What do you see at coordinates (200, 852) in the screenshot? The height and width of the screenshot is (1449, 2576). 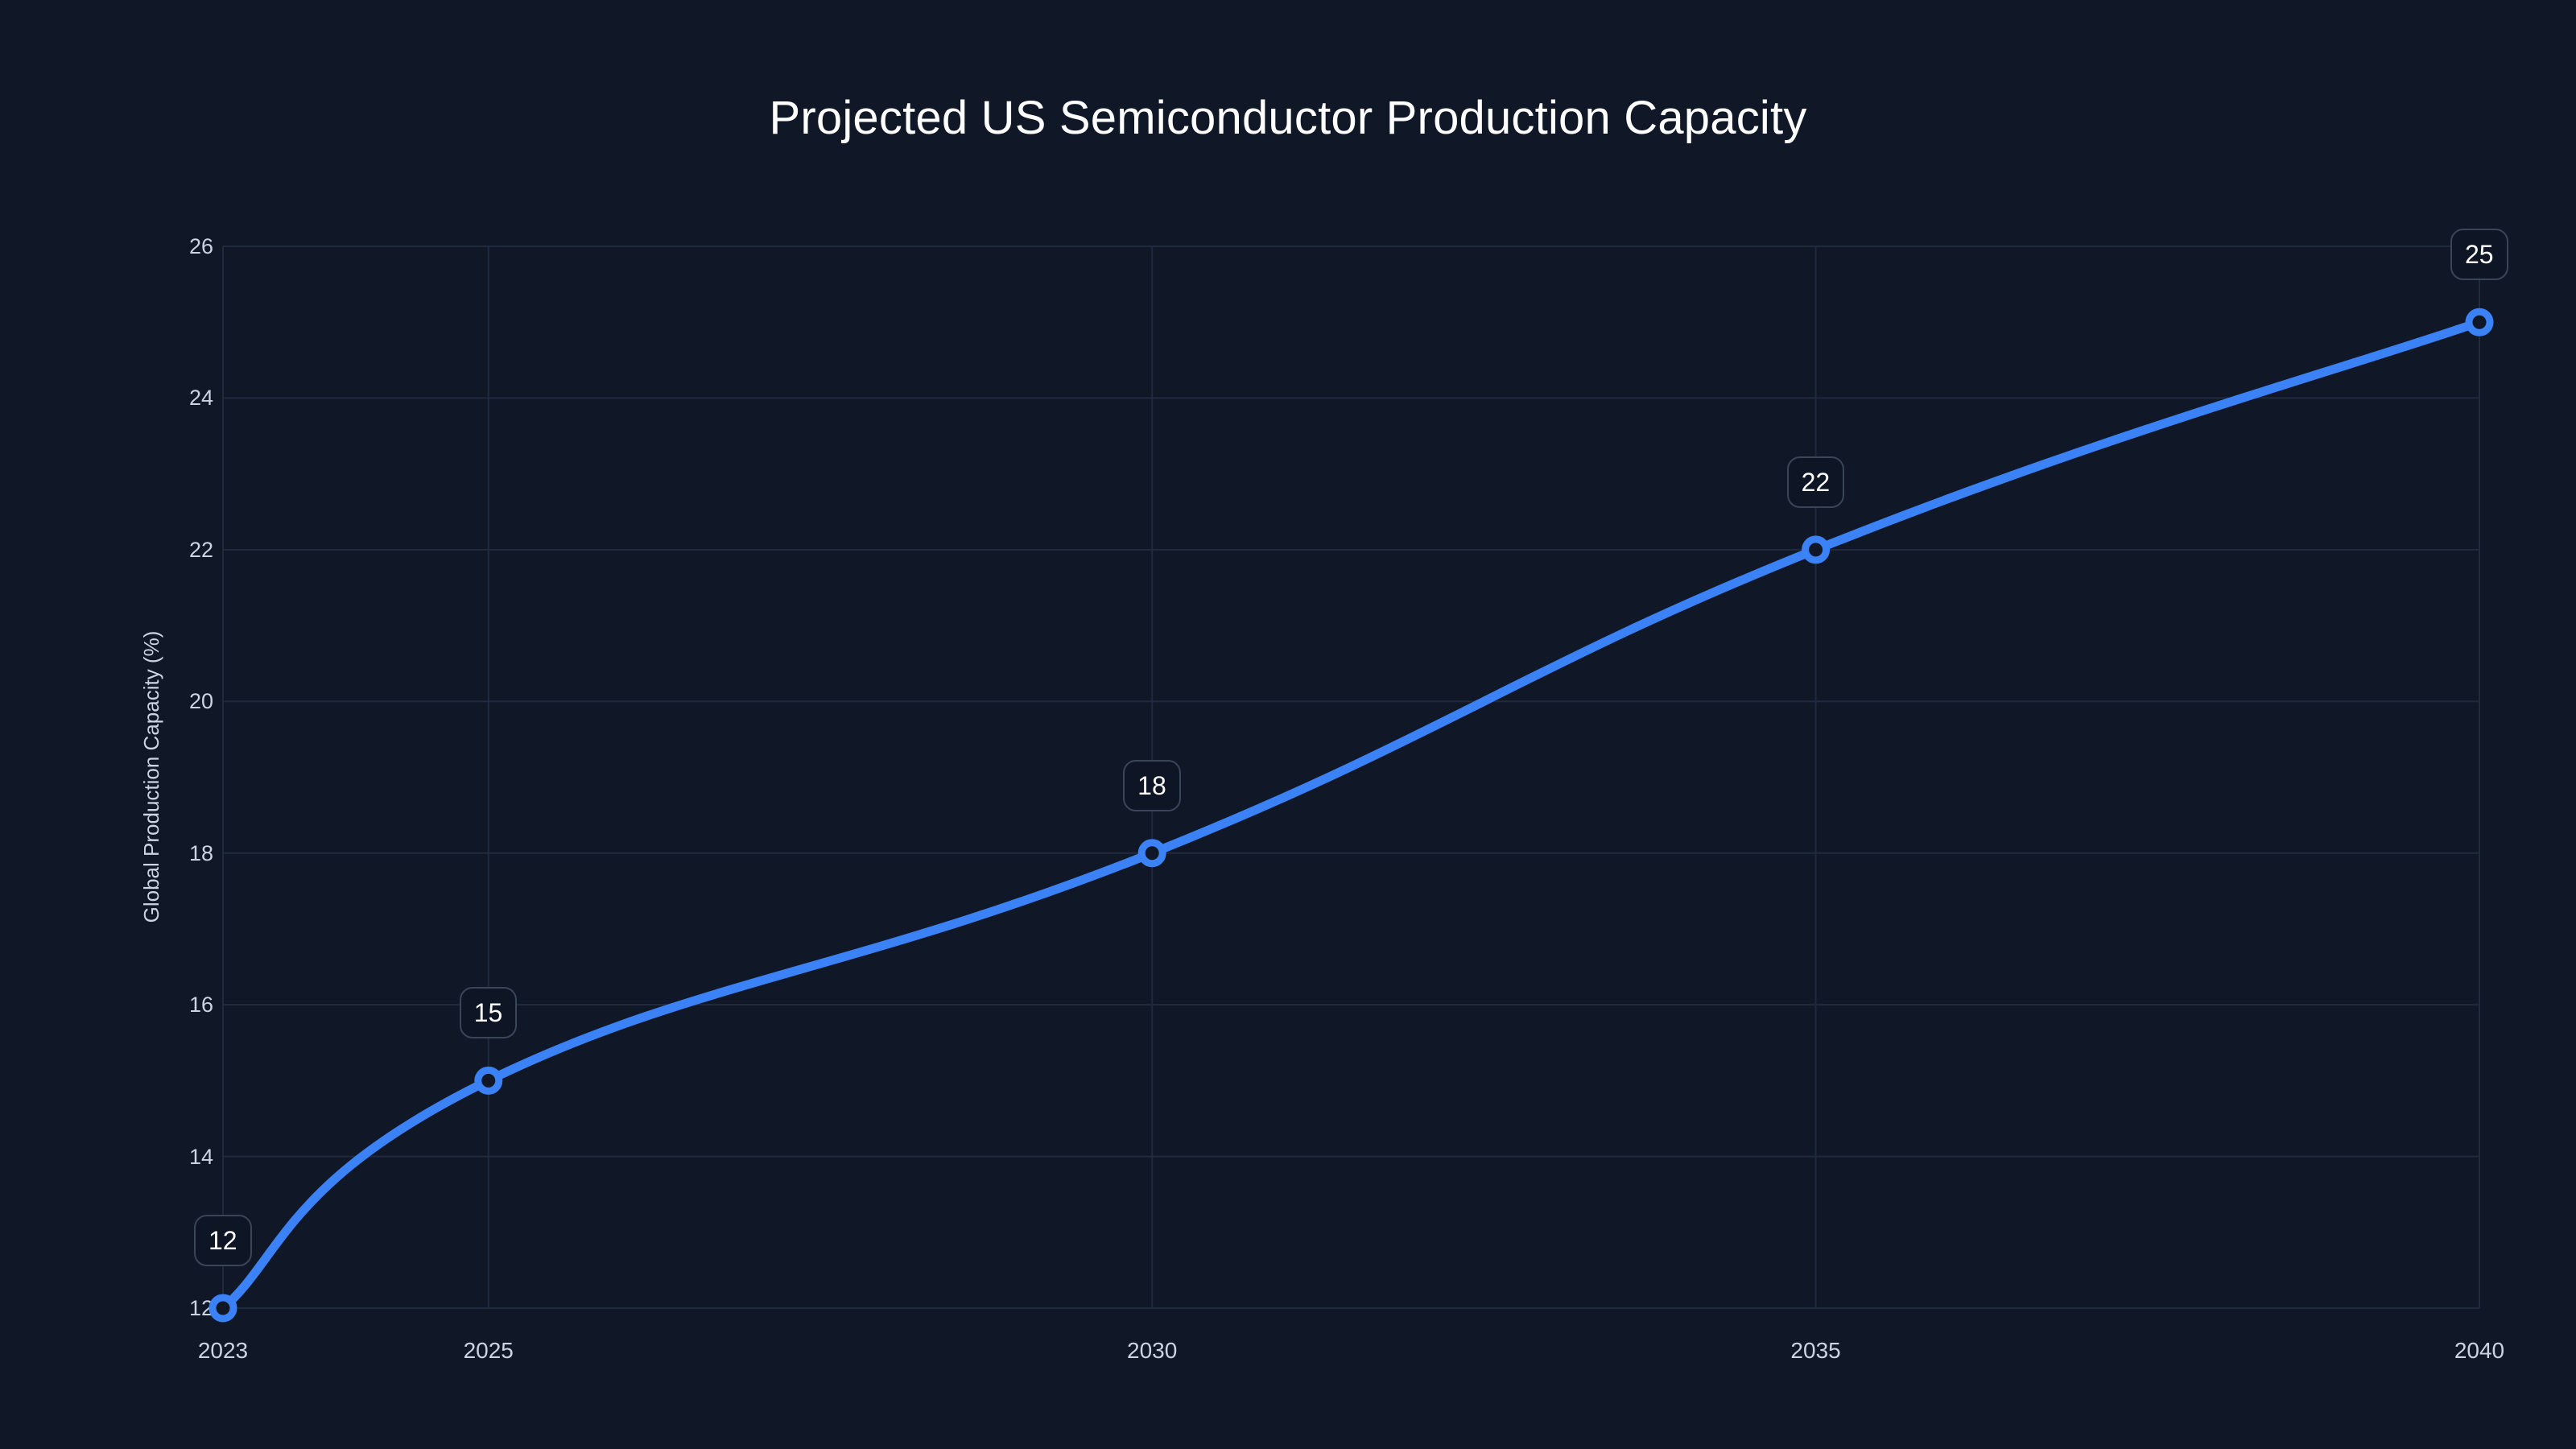 I see `y-axis-tick-label: 18` at bounding box center [200, 852].